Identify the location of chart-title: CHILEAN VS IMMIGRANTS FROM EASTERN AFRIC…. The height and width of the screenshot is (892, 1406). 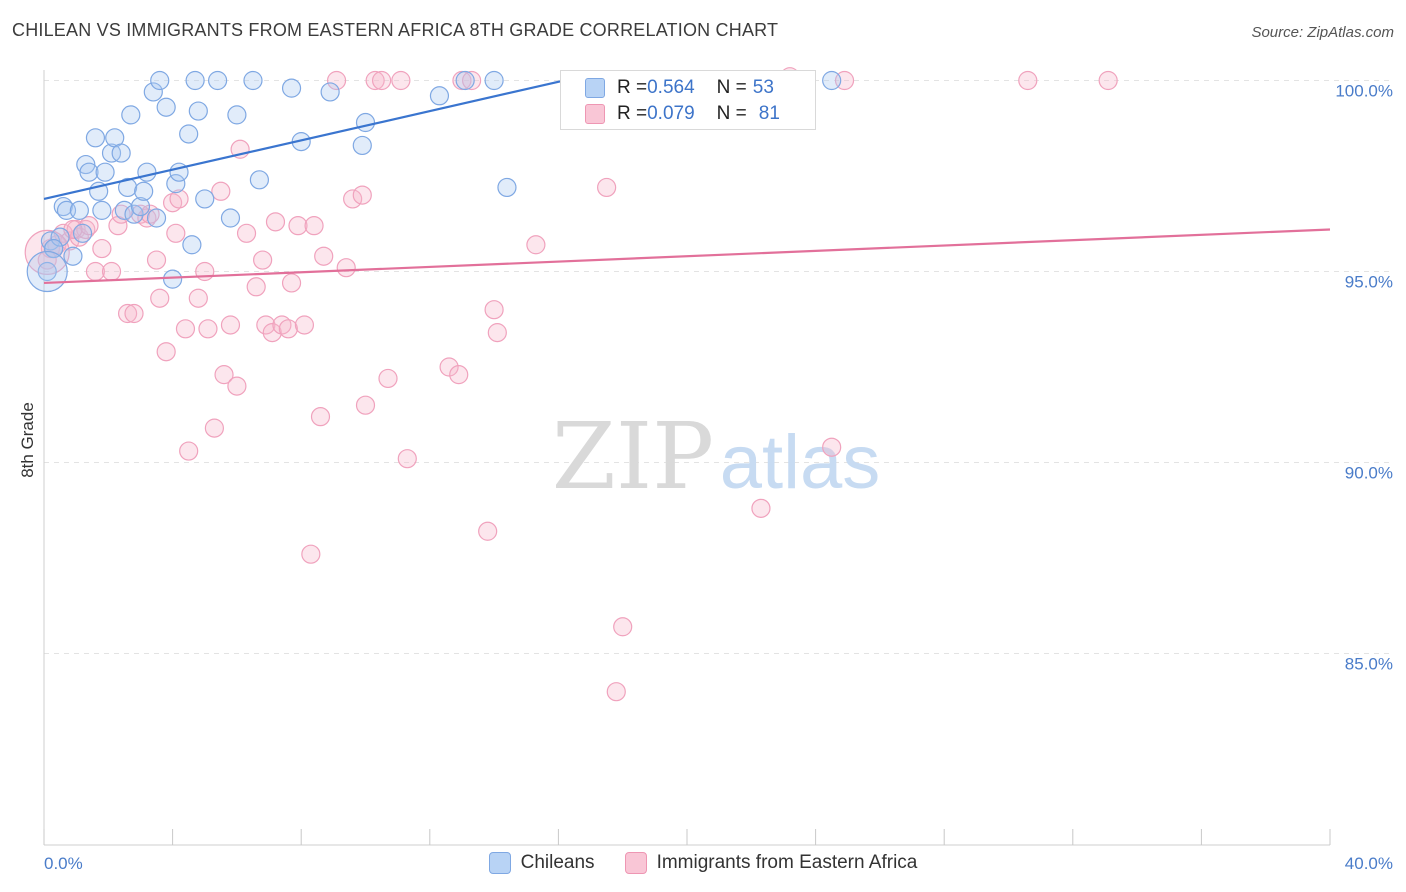
(395, 30).